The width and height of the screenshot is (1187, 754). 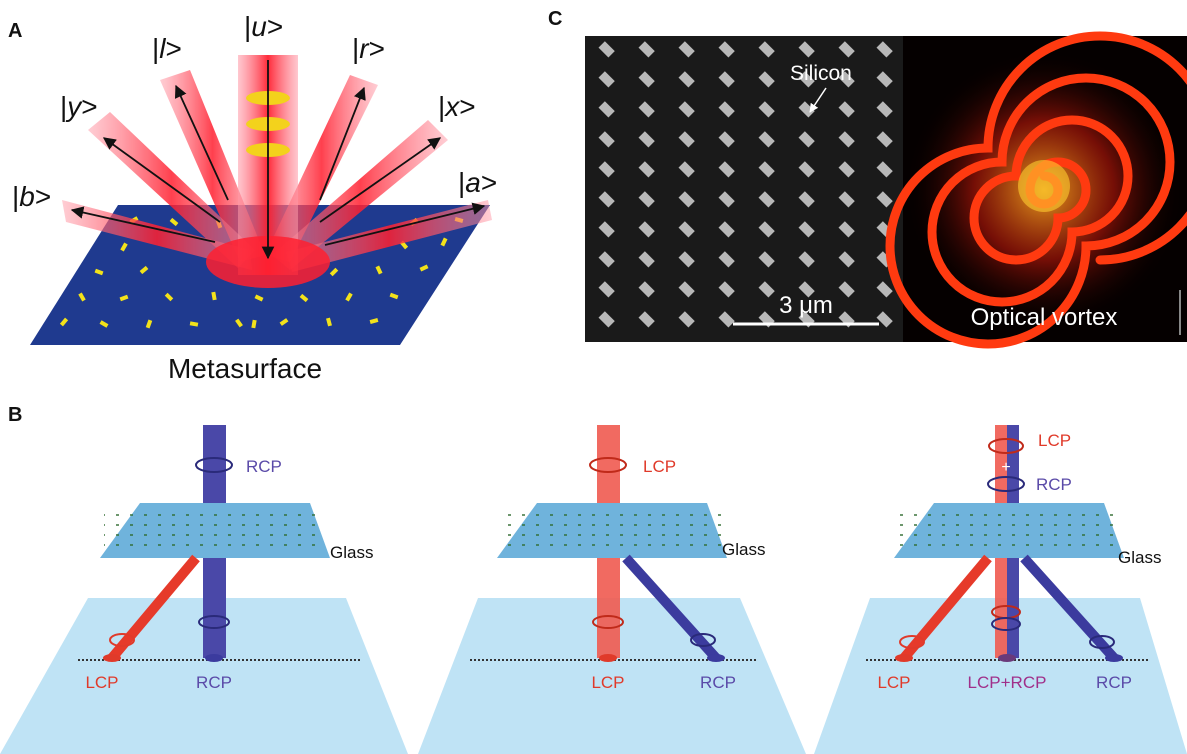 What do you see at coordinates (608, 465) in the screenshot?
I see `case2-incident-spin` at bounding box center [608, 465].